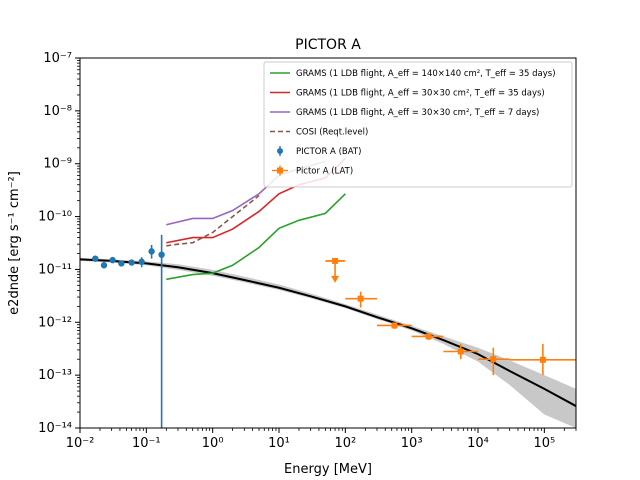  I want to click on legend-box, so click(418, 124).